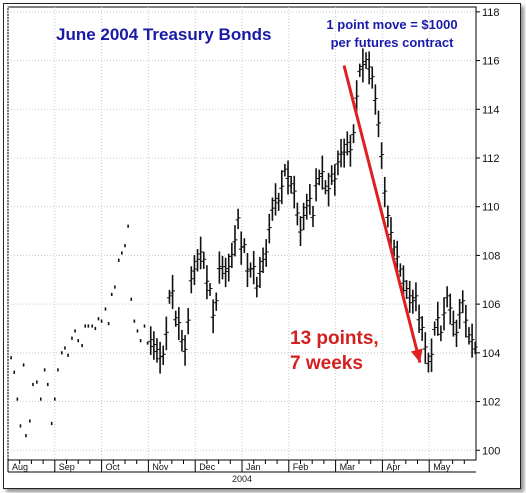 This screenshot has height=493, width=526. What do you see at coordinates (301, 467) in the screenshot?
I see `x-tick-label: Feb` at bounding box center [301, 467].